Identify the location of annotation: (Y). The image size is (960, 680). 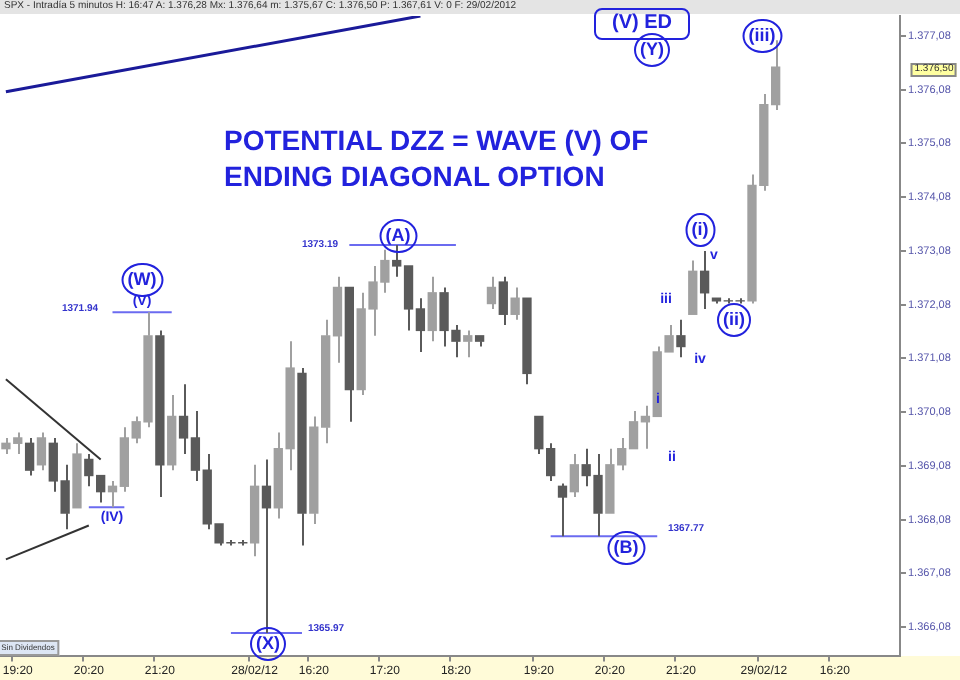
(652, 50).